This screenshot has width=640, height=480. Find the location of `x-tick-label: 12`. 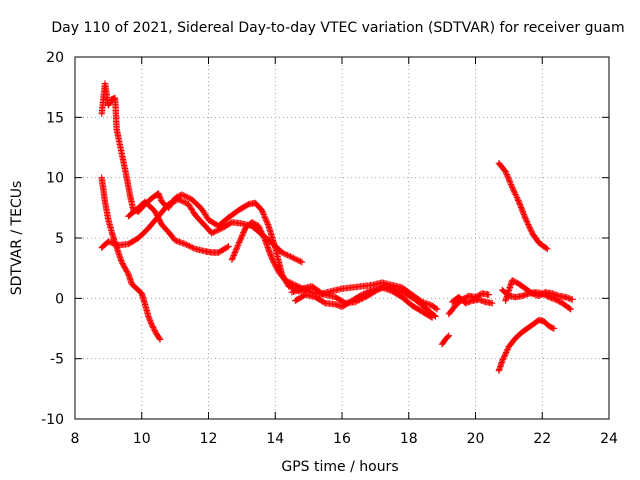

x-tick-label: 12 is located at coordinates (209, 439).